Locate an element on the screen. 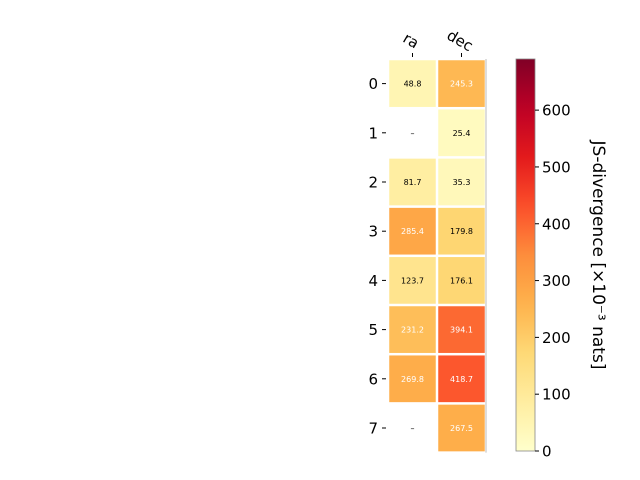  row-label: 1 is located at coordinates (373, 133).